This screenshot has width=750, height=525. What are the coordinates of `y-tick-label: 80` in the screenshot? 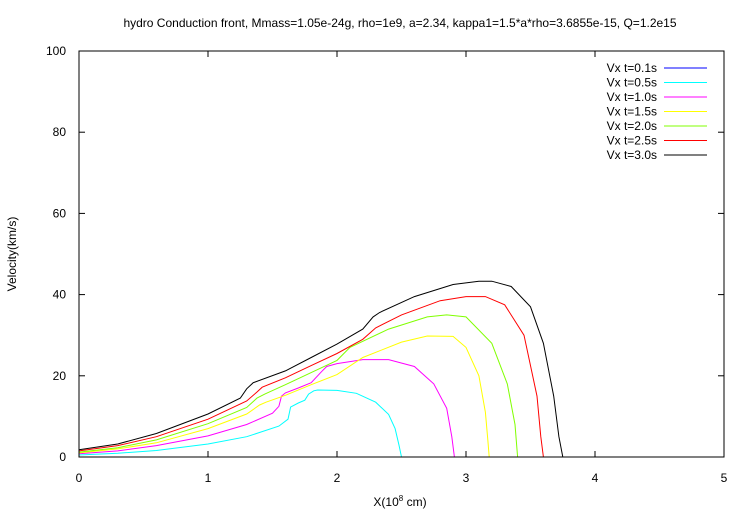 It's located at (60, 132).